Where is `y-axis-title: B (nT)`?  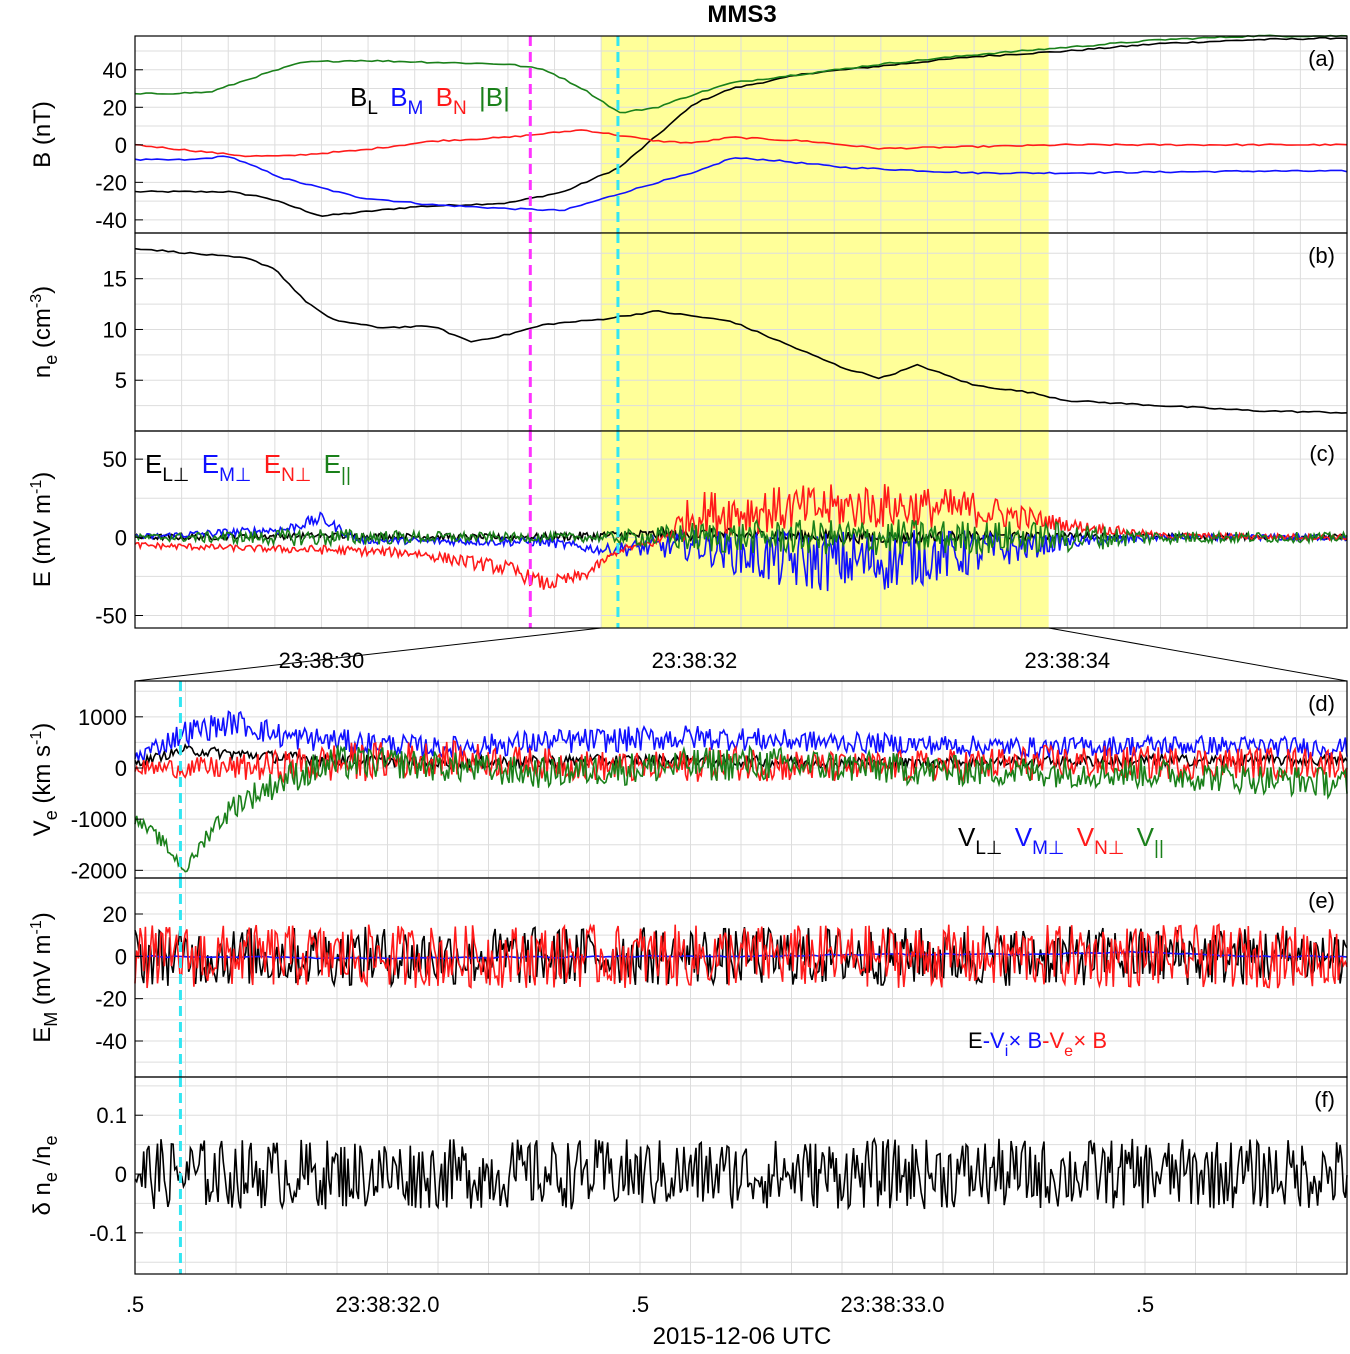 y-axis-title: B (nT) is located at coordinates (42, 134).